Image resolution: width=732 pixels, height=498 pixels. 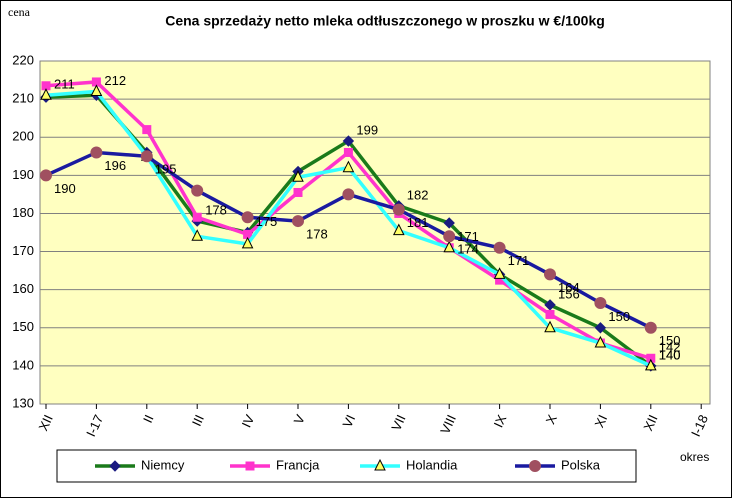 I want to click on data-label: 199, so click(x=367, y=129).